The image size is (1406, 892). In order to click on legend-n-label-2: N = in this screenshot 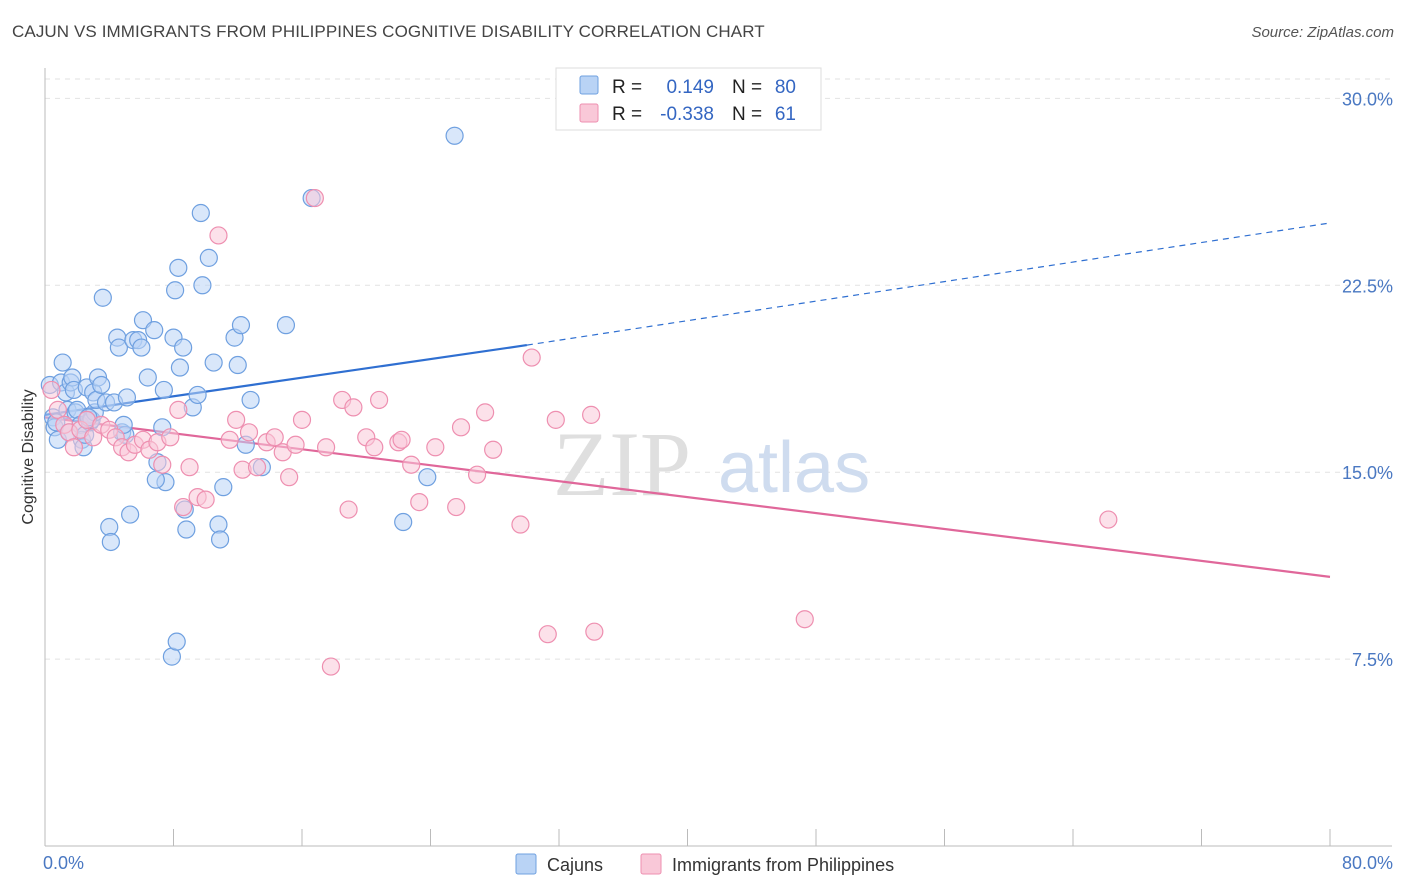, I will do `click(747, 114)`.